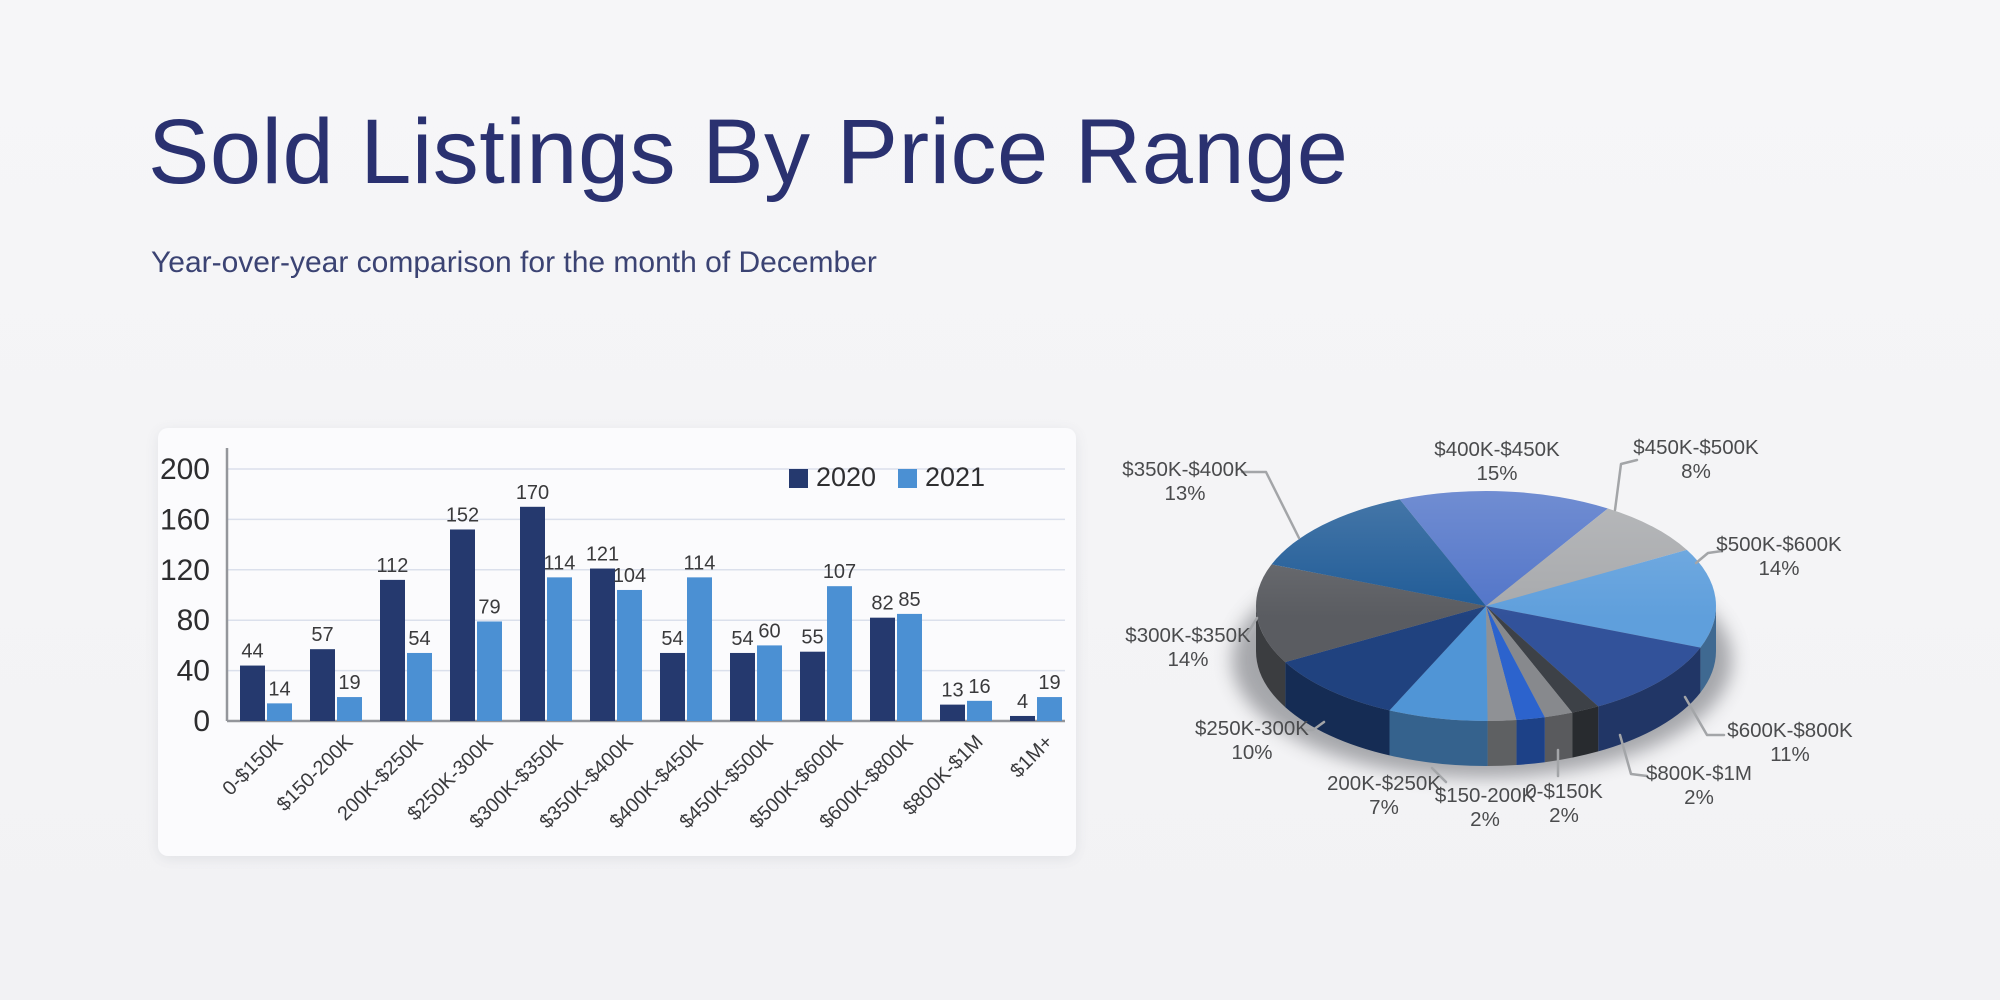 The image size is (2000, 1000). Describe the element at coordinates (979, 710) in the screenshot. I see `bar-2021-$800K-$1M` at that location.